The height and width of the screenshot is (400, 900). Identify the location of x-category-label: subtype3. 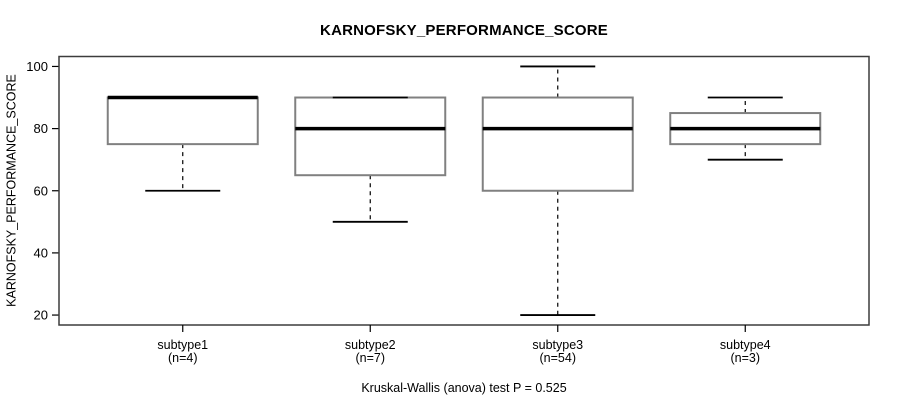
(557, 345).